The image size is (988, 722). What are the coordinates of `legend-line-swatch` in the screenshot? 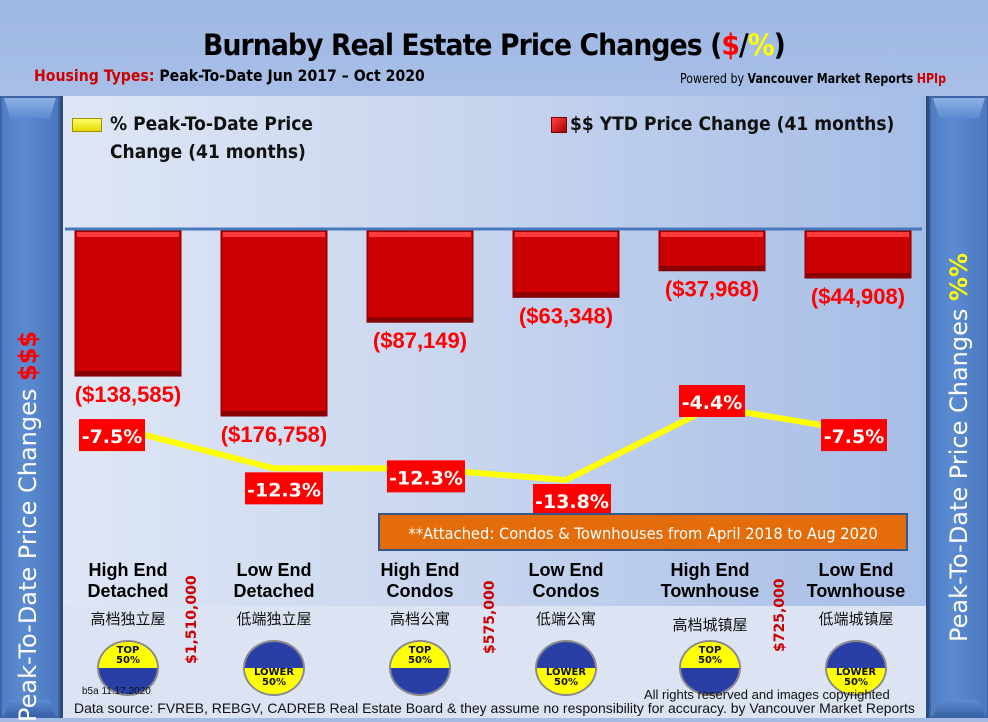 It's located at (87, 125).